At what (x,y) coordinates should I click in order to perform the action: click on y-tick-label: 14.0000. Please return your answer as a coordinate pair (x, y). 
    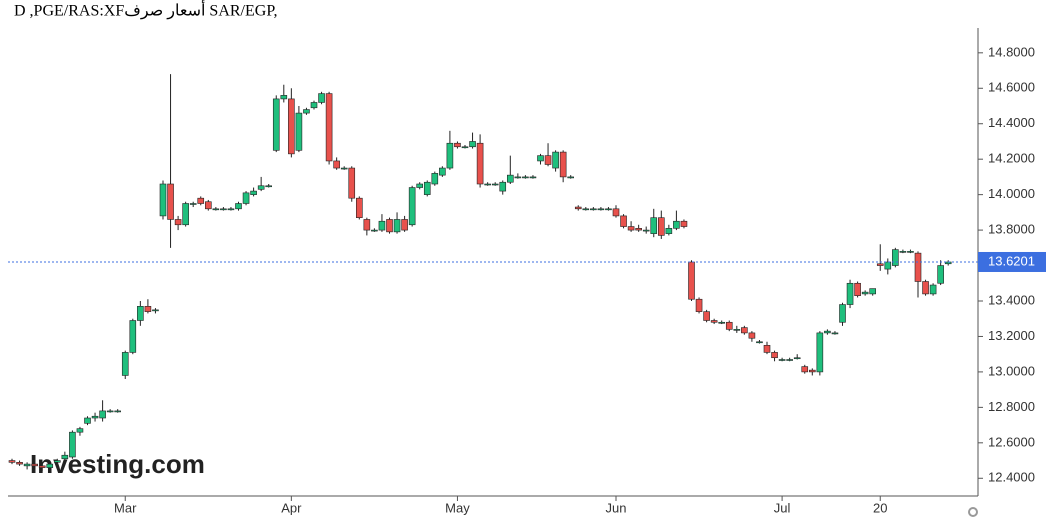
    Looking at the image, I should click on (1011, 193).